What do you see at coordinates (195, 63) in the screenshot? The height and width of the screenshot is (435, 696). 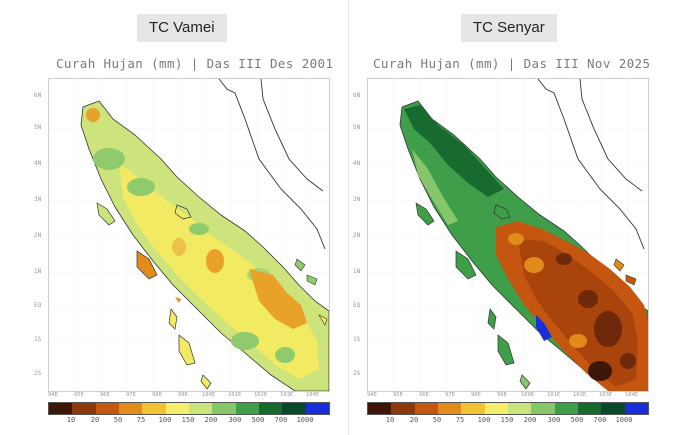 I see `map-subtitle: Curah Hujan (mm) | Das III Des 2001` at bounding box center [195, 63].